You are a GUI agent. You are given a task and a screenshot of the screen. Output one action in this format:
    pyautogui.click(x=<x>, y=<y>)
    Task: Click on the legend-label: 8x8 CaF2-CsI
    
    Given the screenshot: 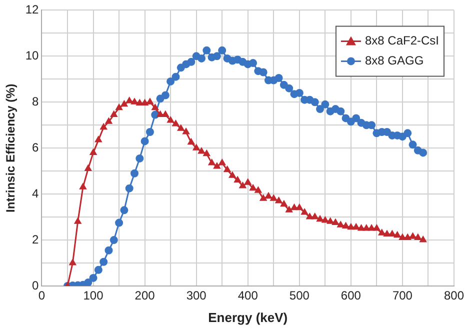 What is the action you would take?
    pyautogui.click(x=402, y=41)
    